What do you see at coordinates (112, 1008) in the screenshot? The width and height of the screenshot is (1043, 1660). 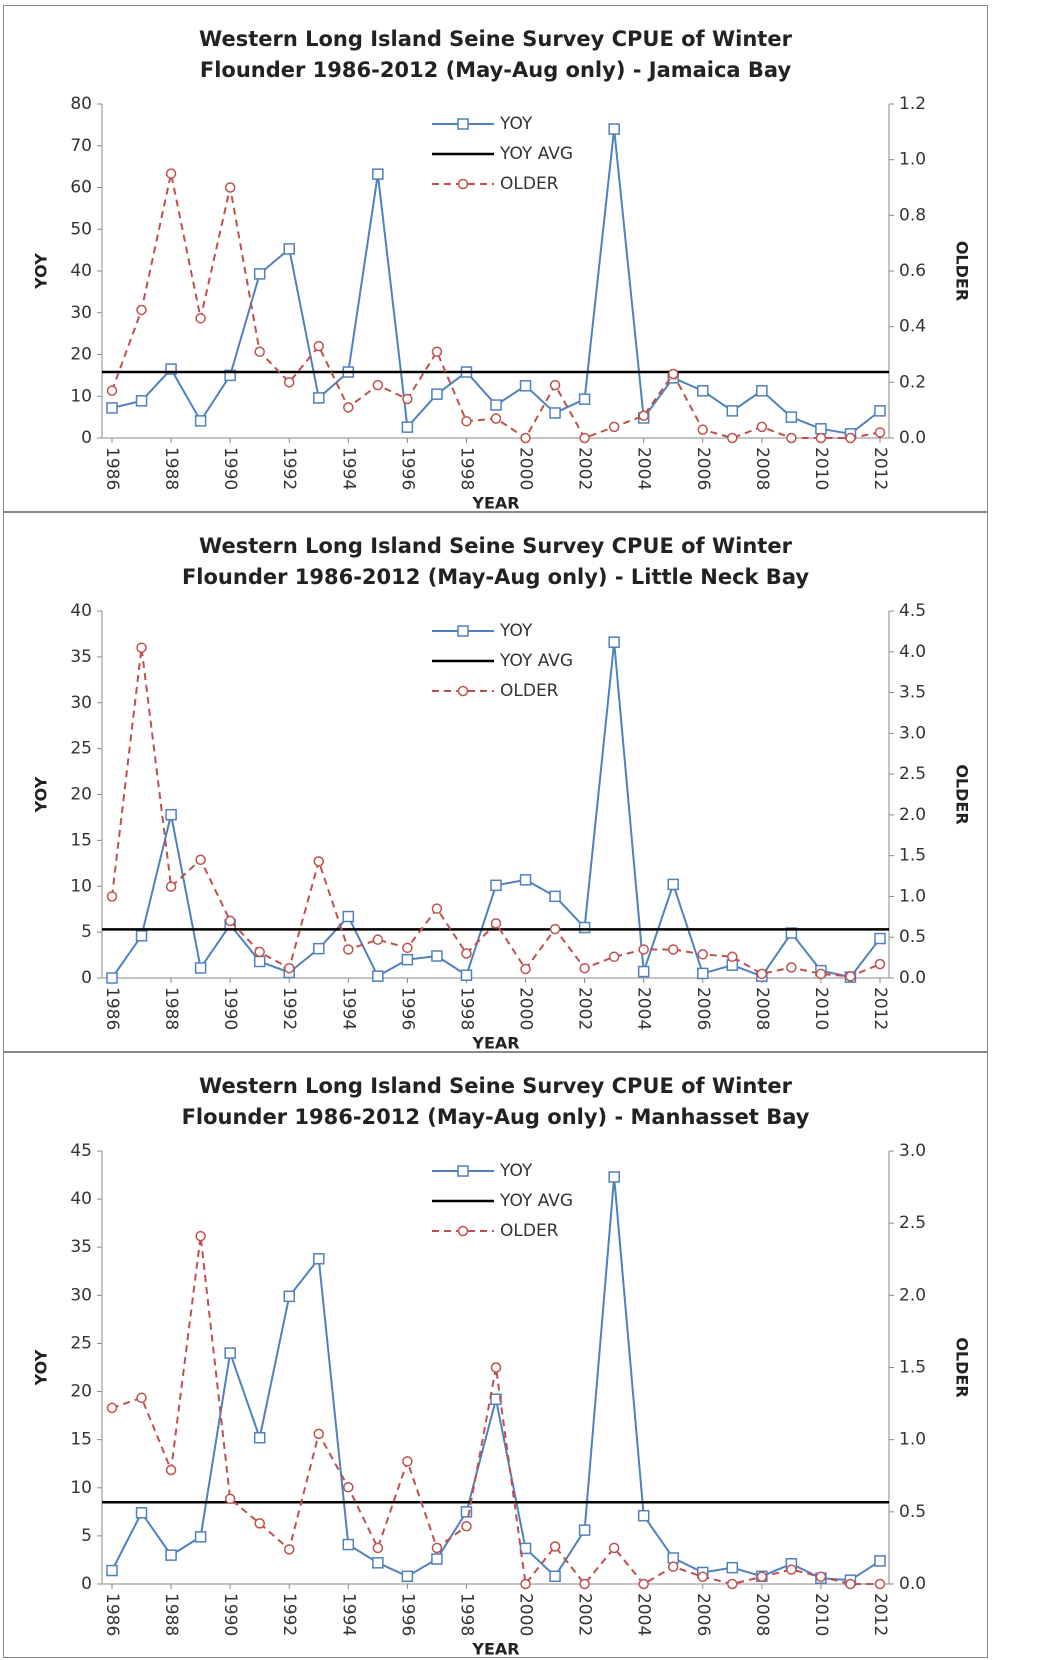 I see `x-tick-label: 1986` at bounding box center [112, 1008].